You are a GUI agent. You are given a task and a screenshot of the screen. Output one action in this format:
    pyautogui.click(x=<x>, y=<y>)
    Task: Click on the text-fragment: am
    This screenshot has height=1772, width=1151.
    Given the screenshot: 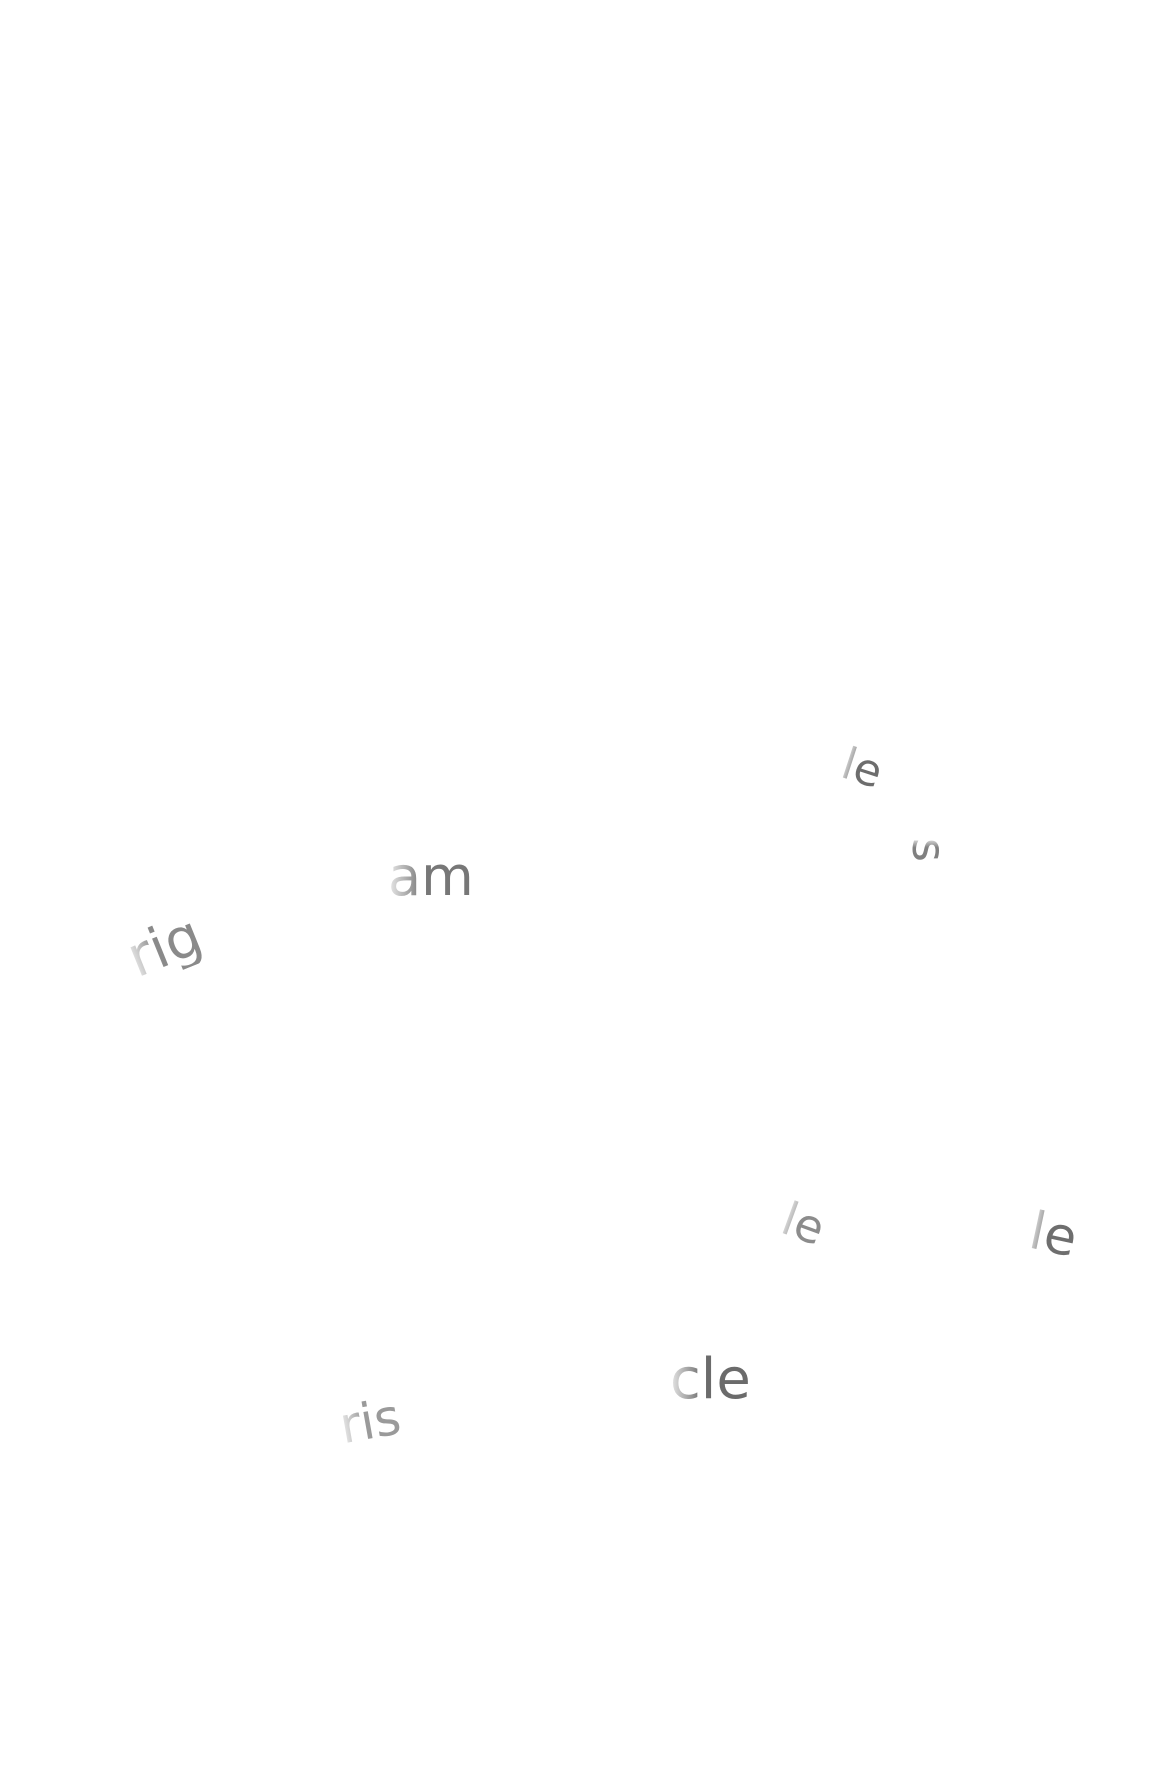 What is the action you would take?
    pyautogui.click(x=431, y=876)
    